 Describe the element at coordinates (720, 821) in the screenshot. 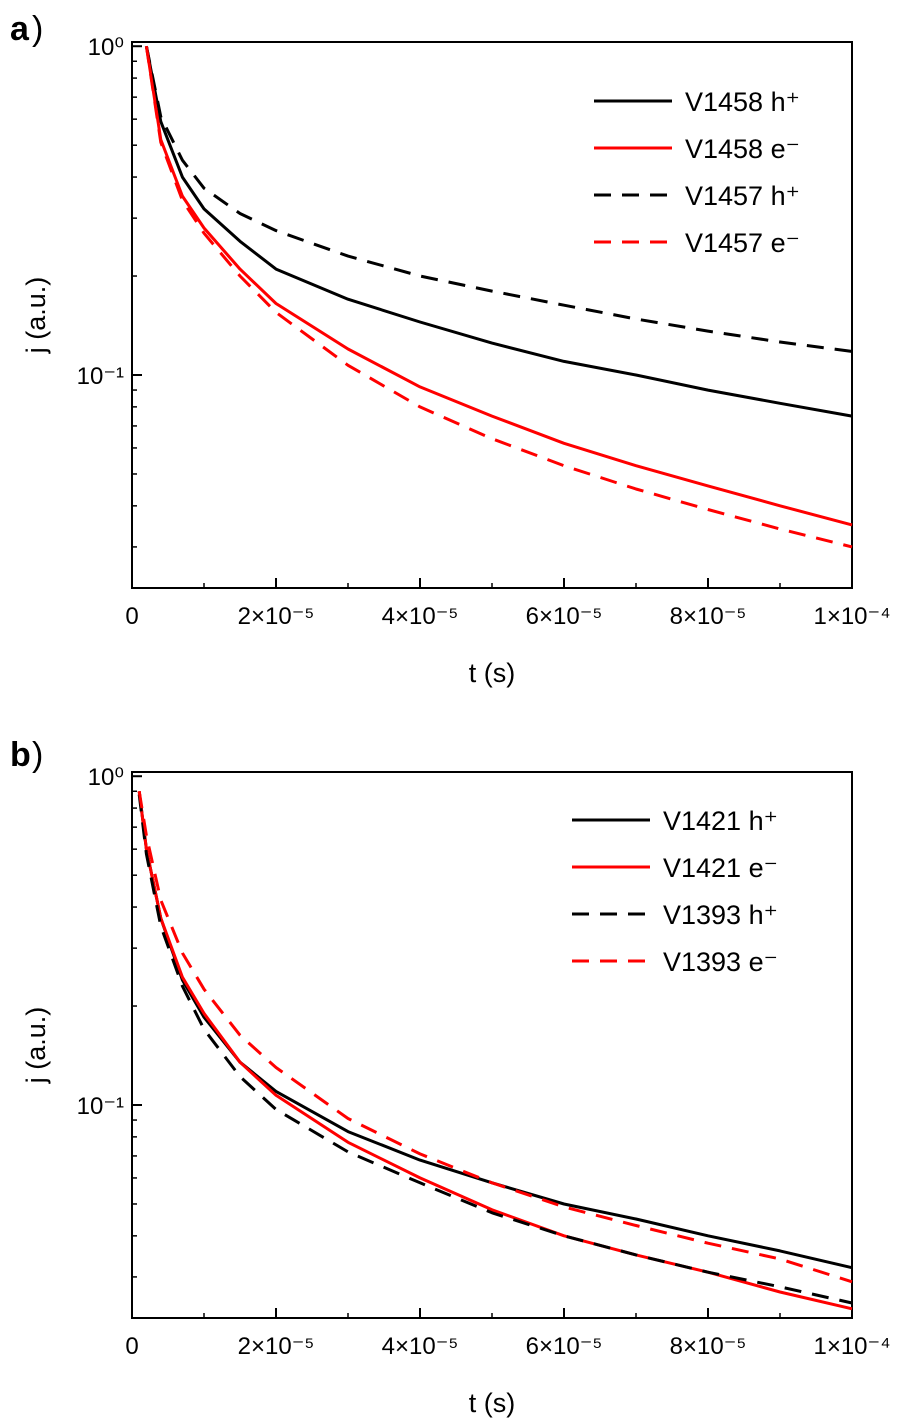

I see `legend-label: V1421 h⁺` at that location.